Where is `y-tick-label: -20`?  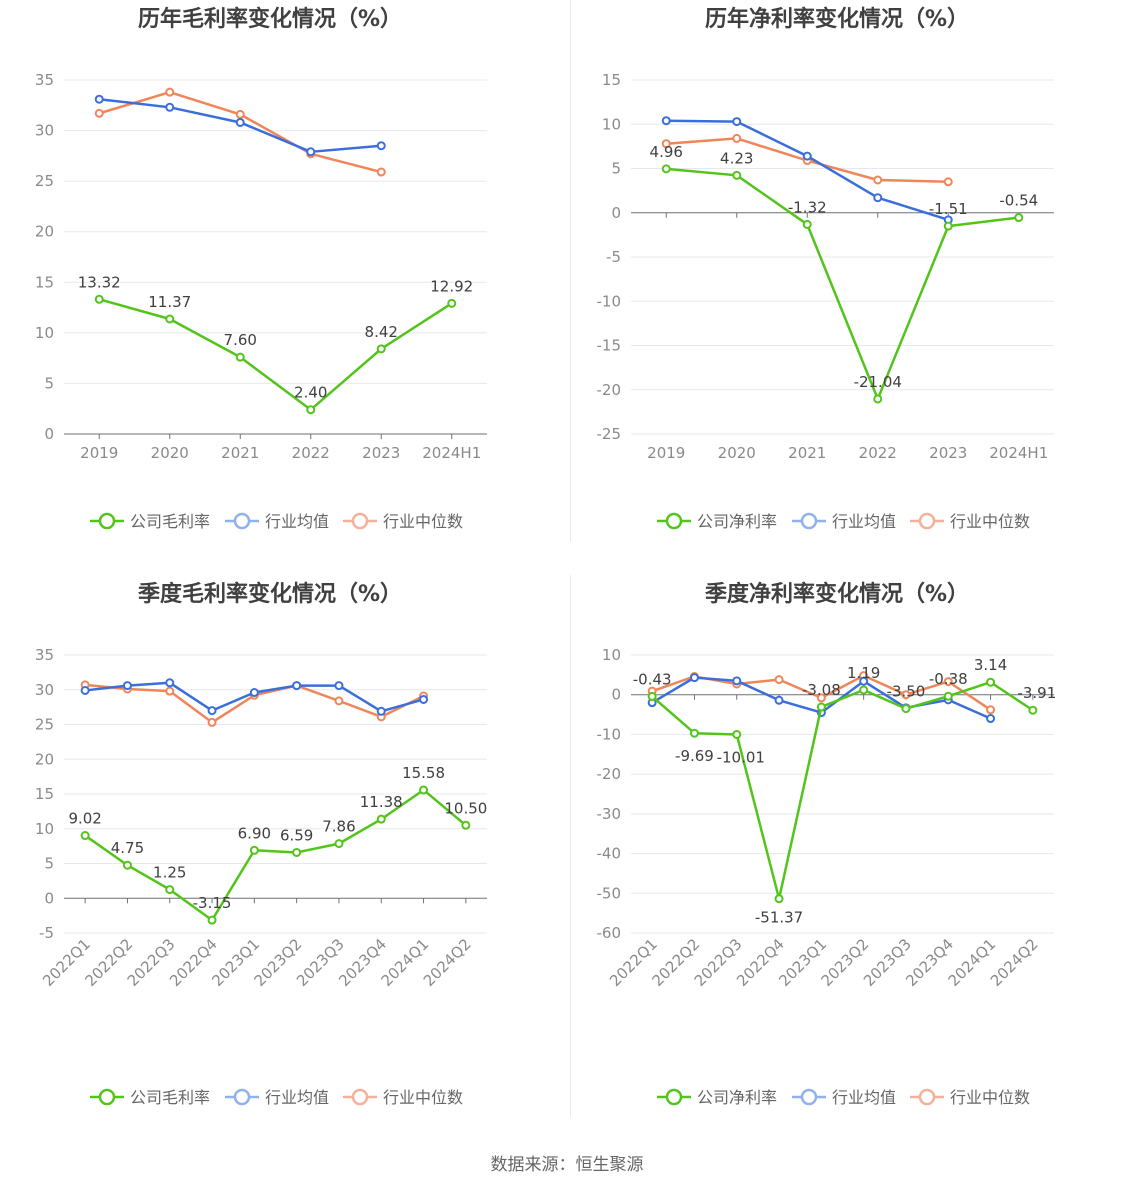
y-tick-label: -20 is located at coordinates (609, 390).